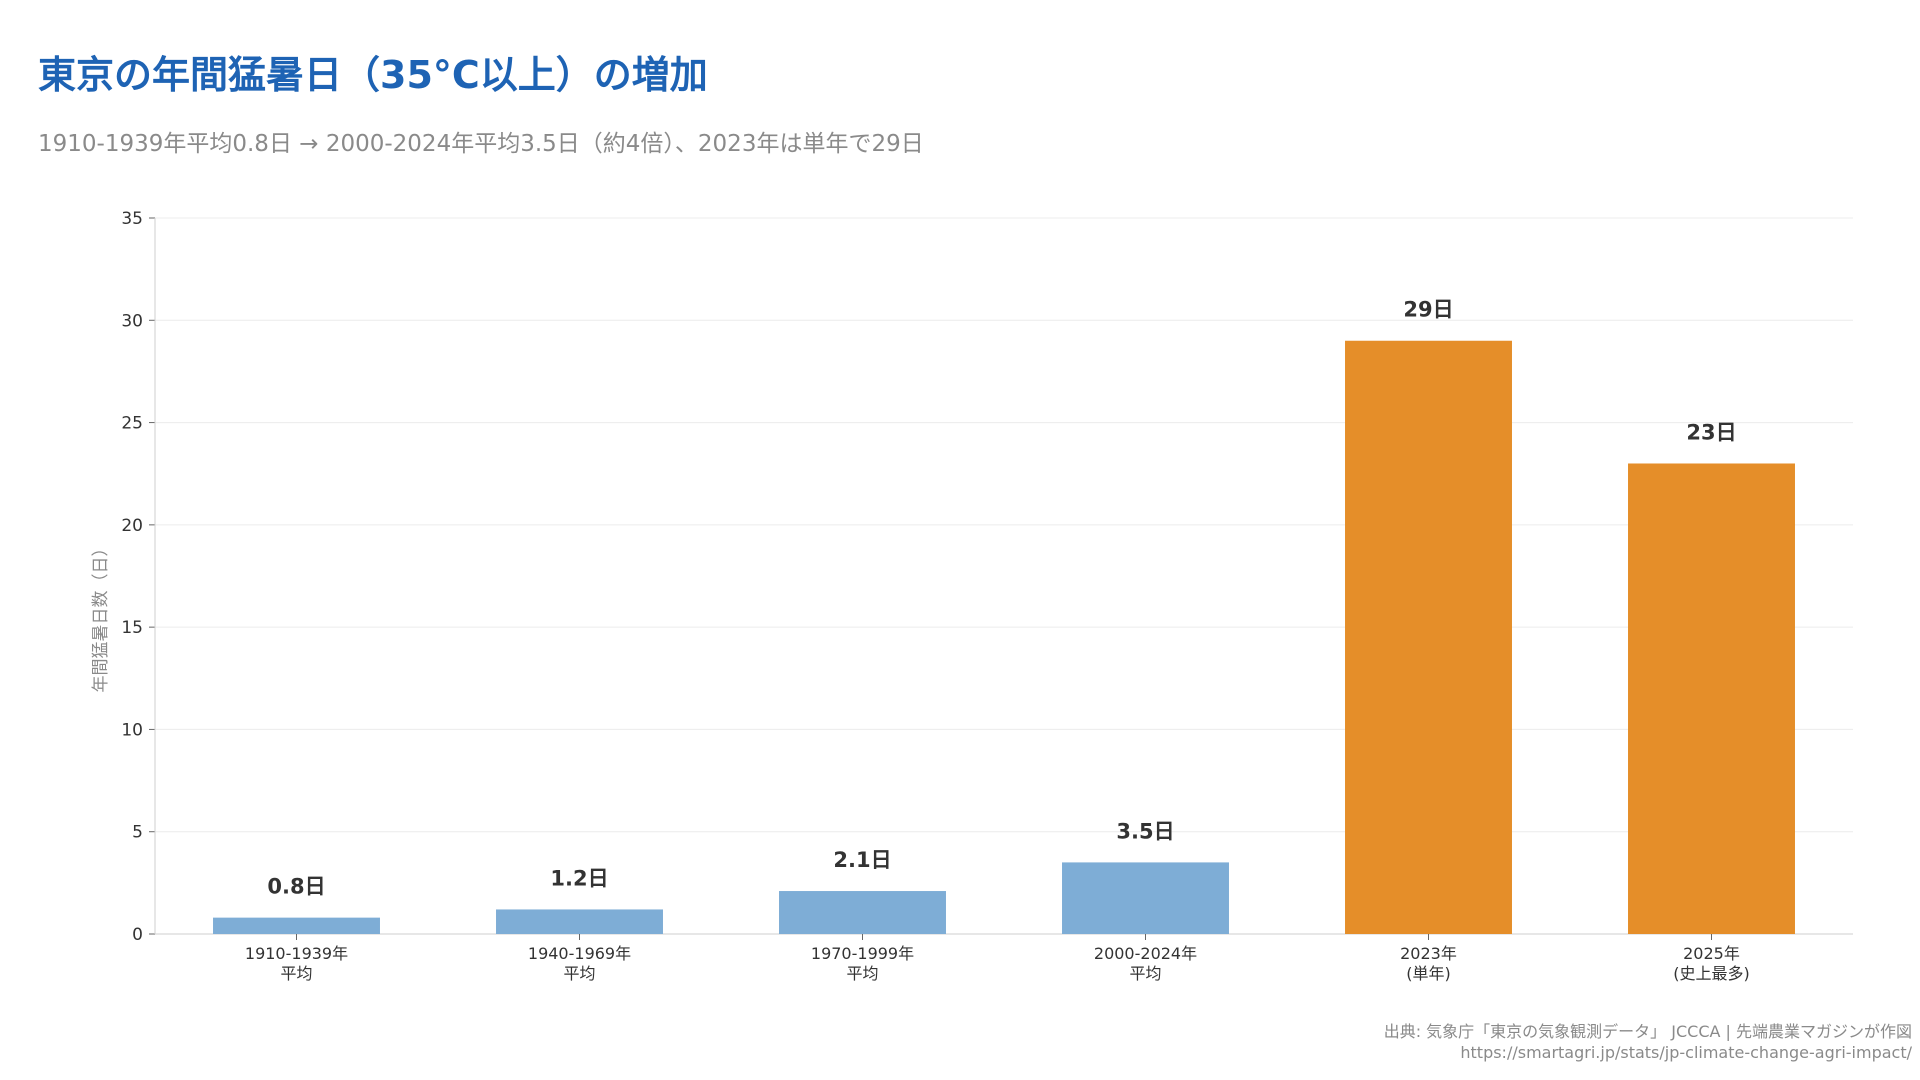 Image resolution: width=1920 pixels, height=1080 pixels. I want to click on value-label: 3.5日, so click(1145, 831).